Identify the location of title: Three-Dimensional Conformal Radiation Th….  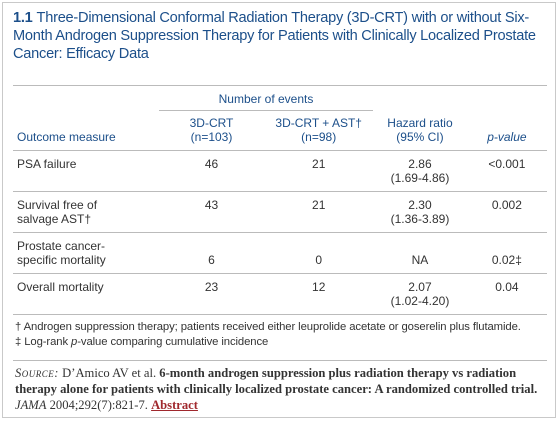
(274, 36).